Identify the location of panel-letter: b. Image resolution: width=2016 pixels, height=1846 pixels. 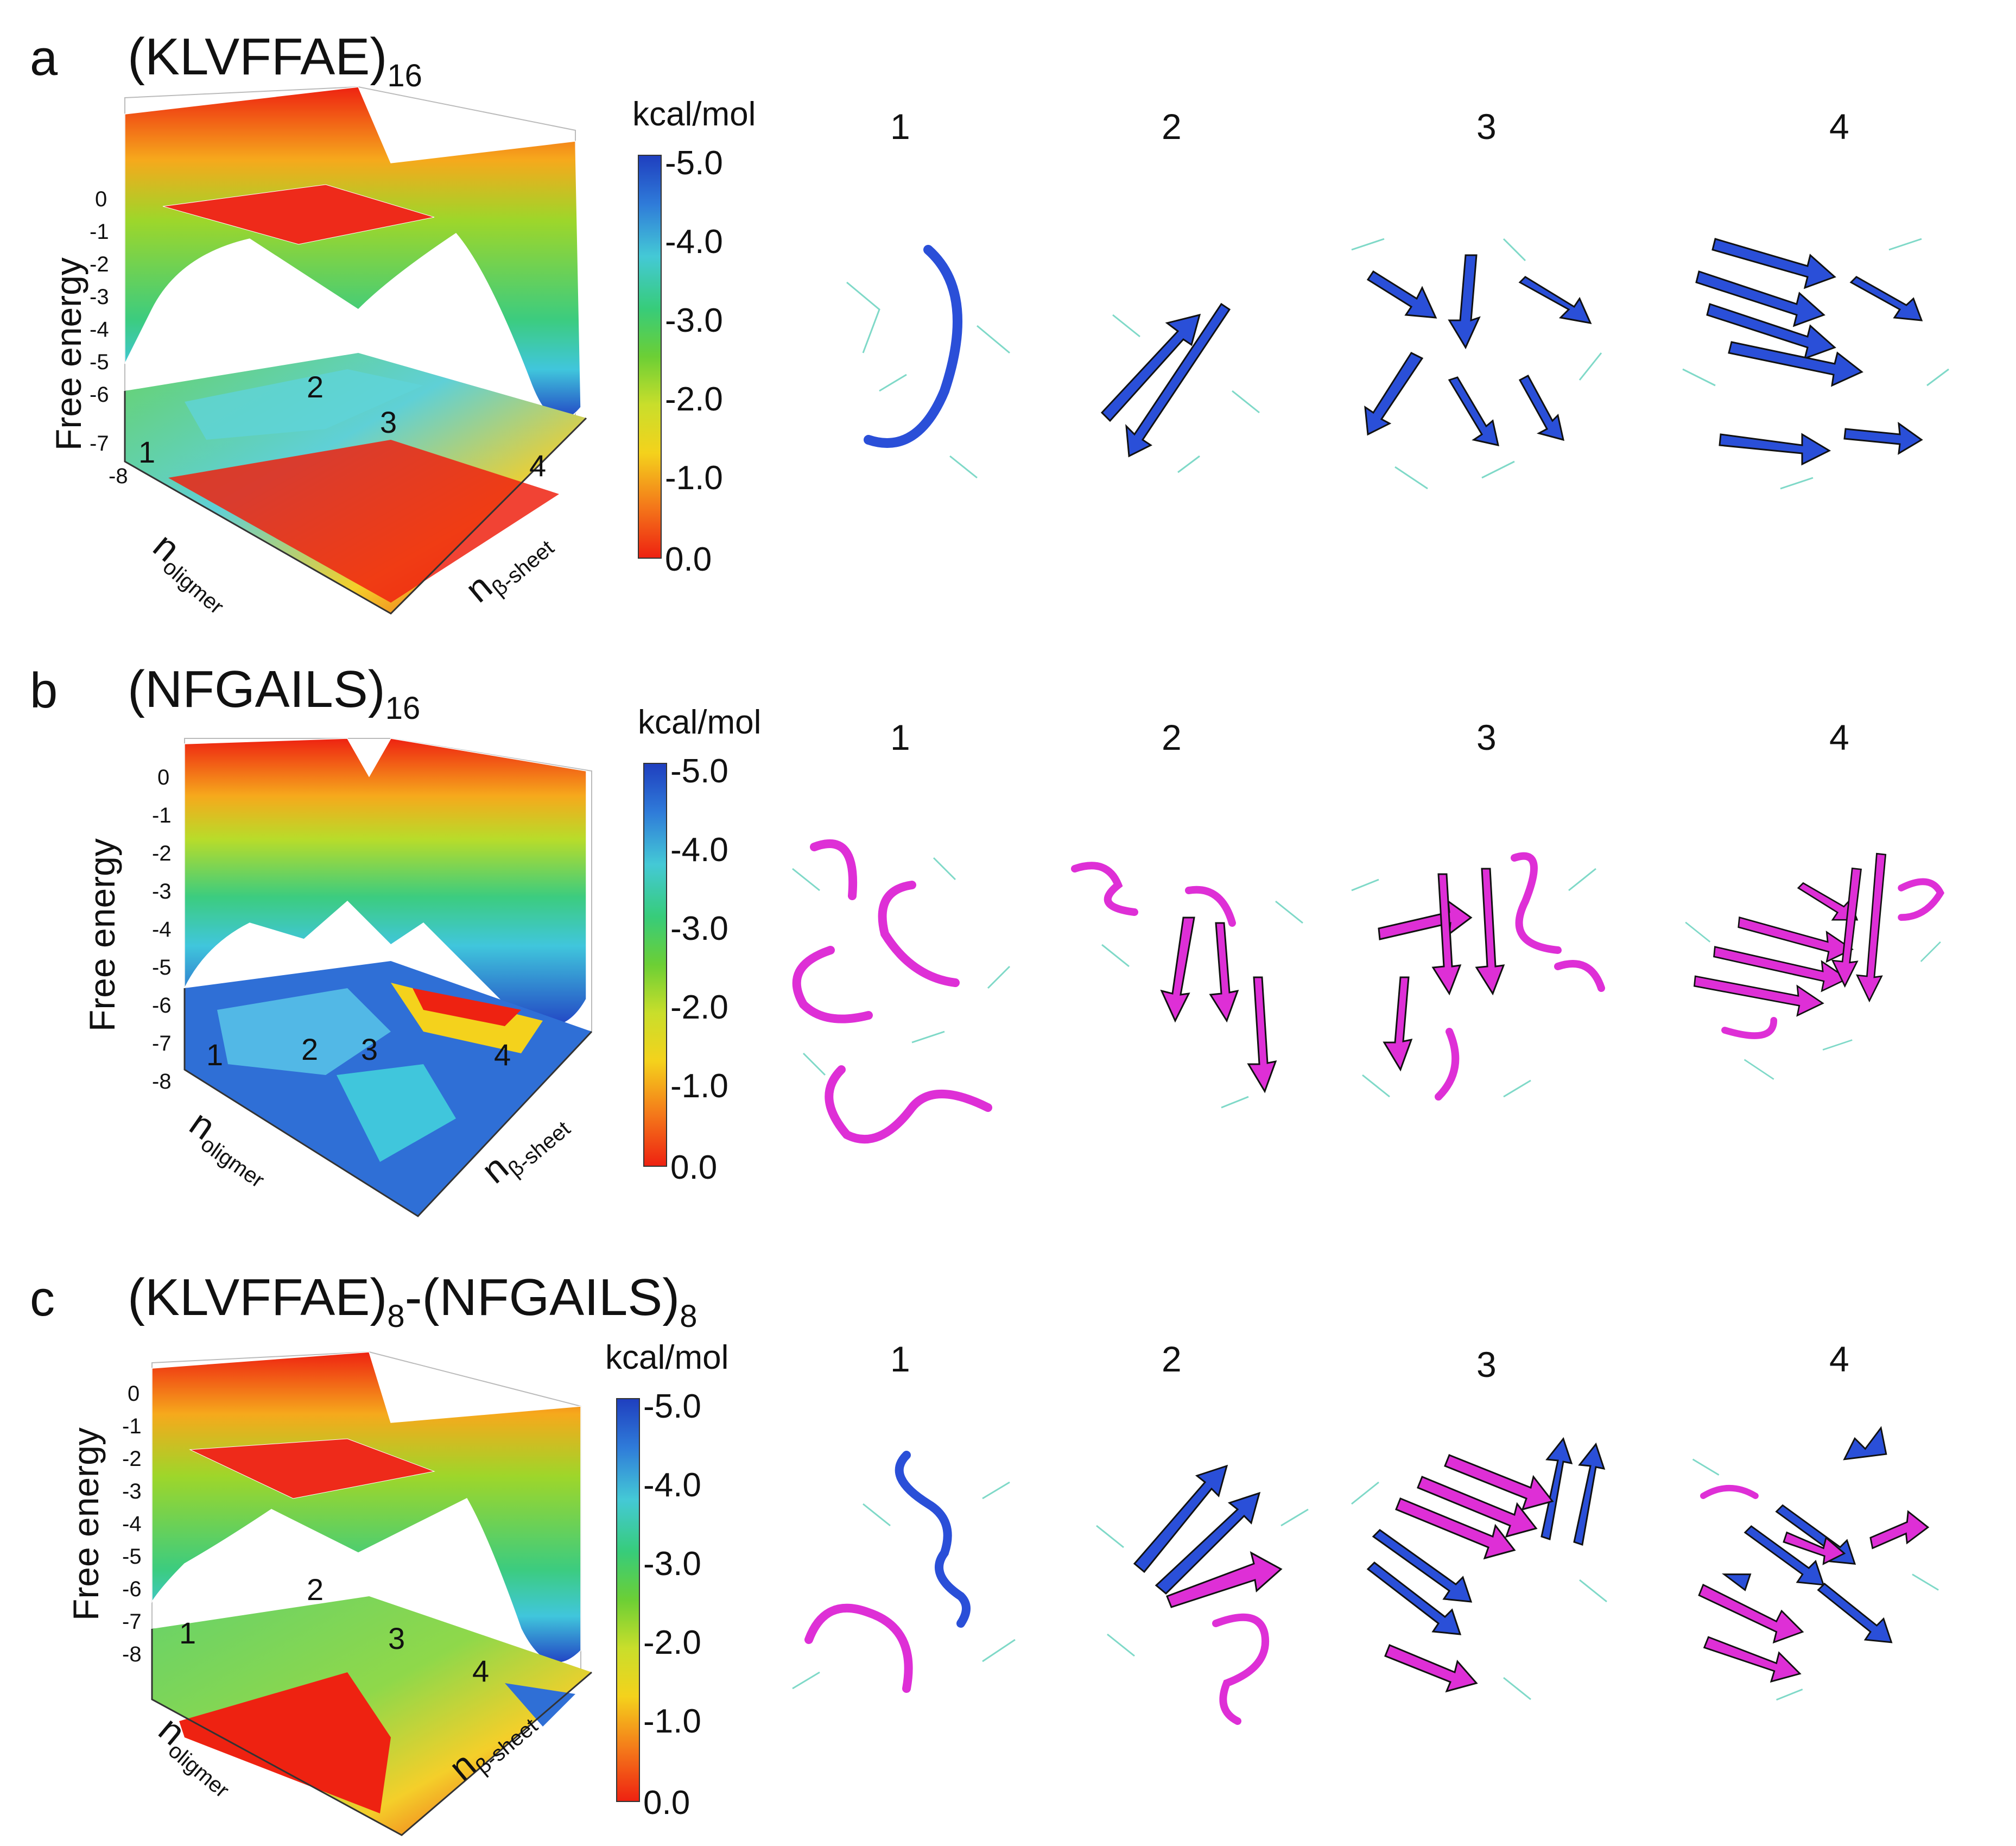
(44, 690).